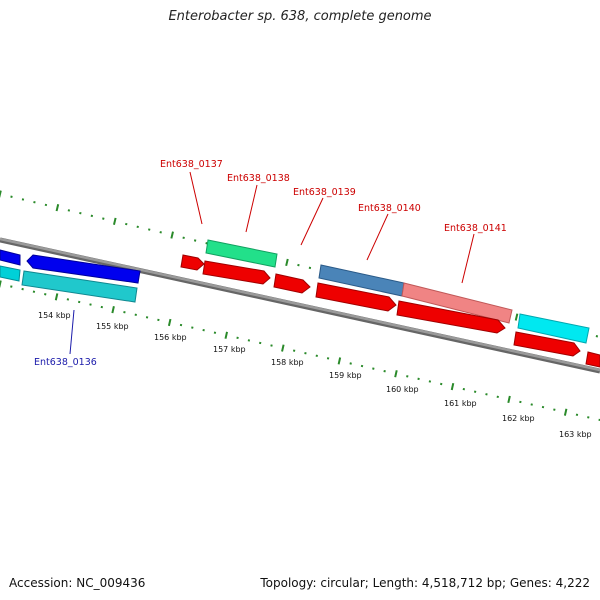 The height and width of the screenshot is (600, 600). I want to click on feature-gene-cyan-lower-edge, so click(10, 273).